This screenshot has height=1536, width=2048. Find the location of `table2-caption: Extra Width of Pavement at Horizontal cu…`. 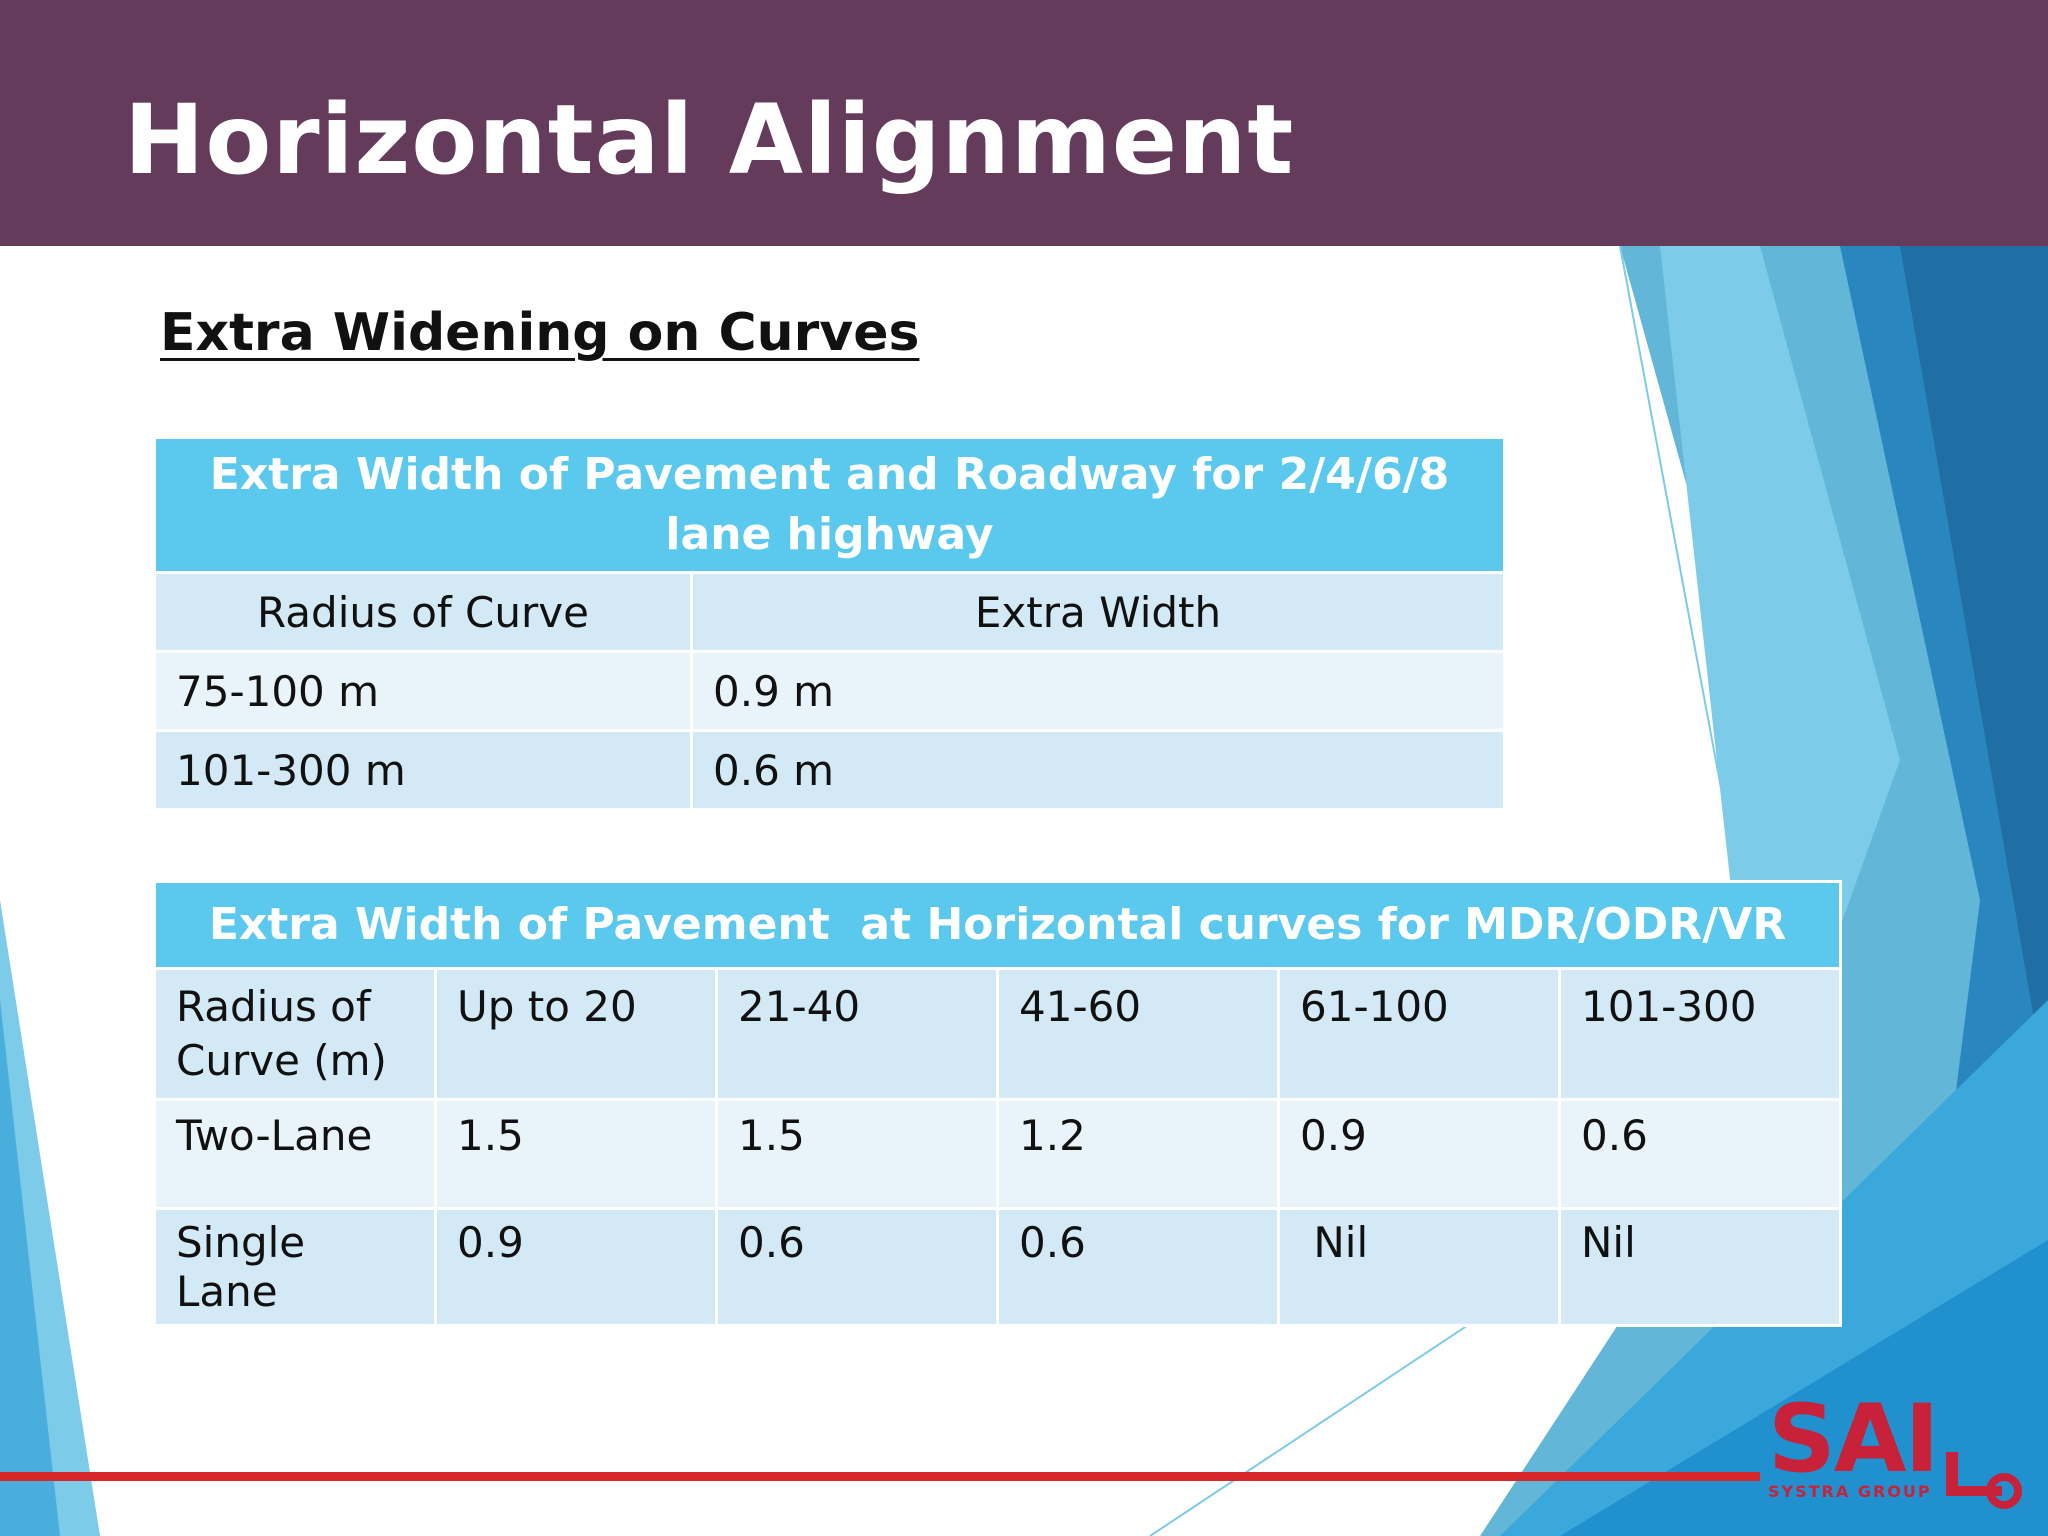

table2-caption: Extra Width of Pavement at Horizontal cu… is located at coordinates (997, 925).